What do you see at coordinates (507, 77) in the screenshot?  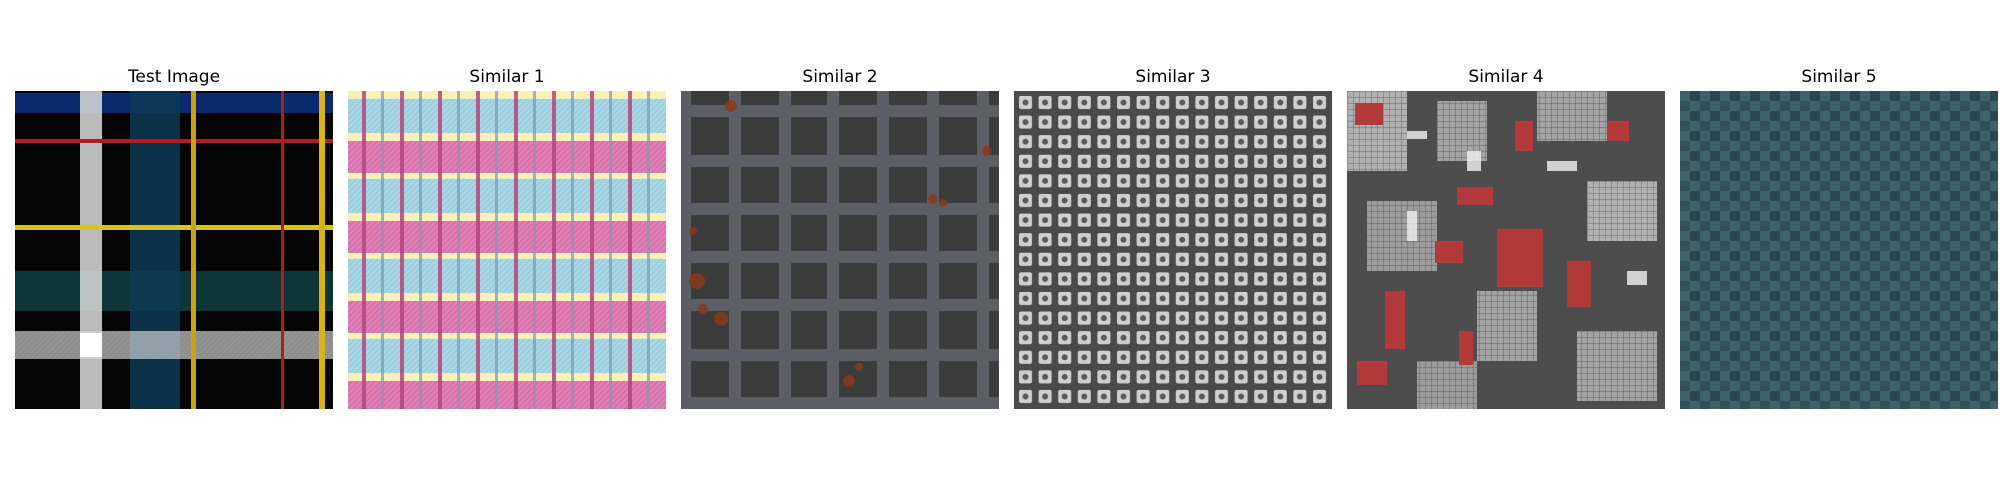 I see `panel-title: Similar 1` at bounding box center [507, 77].